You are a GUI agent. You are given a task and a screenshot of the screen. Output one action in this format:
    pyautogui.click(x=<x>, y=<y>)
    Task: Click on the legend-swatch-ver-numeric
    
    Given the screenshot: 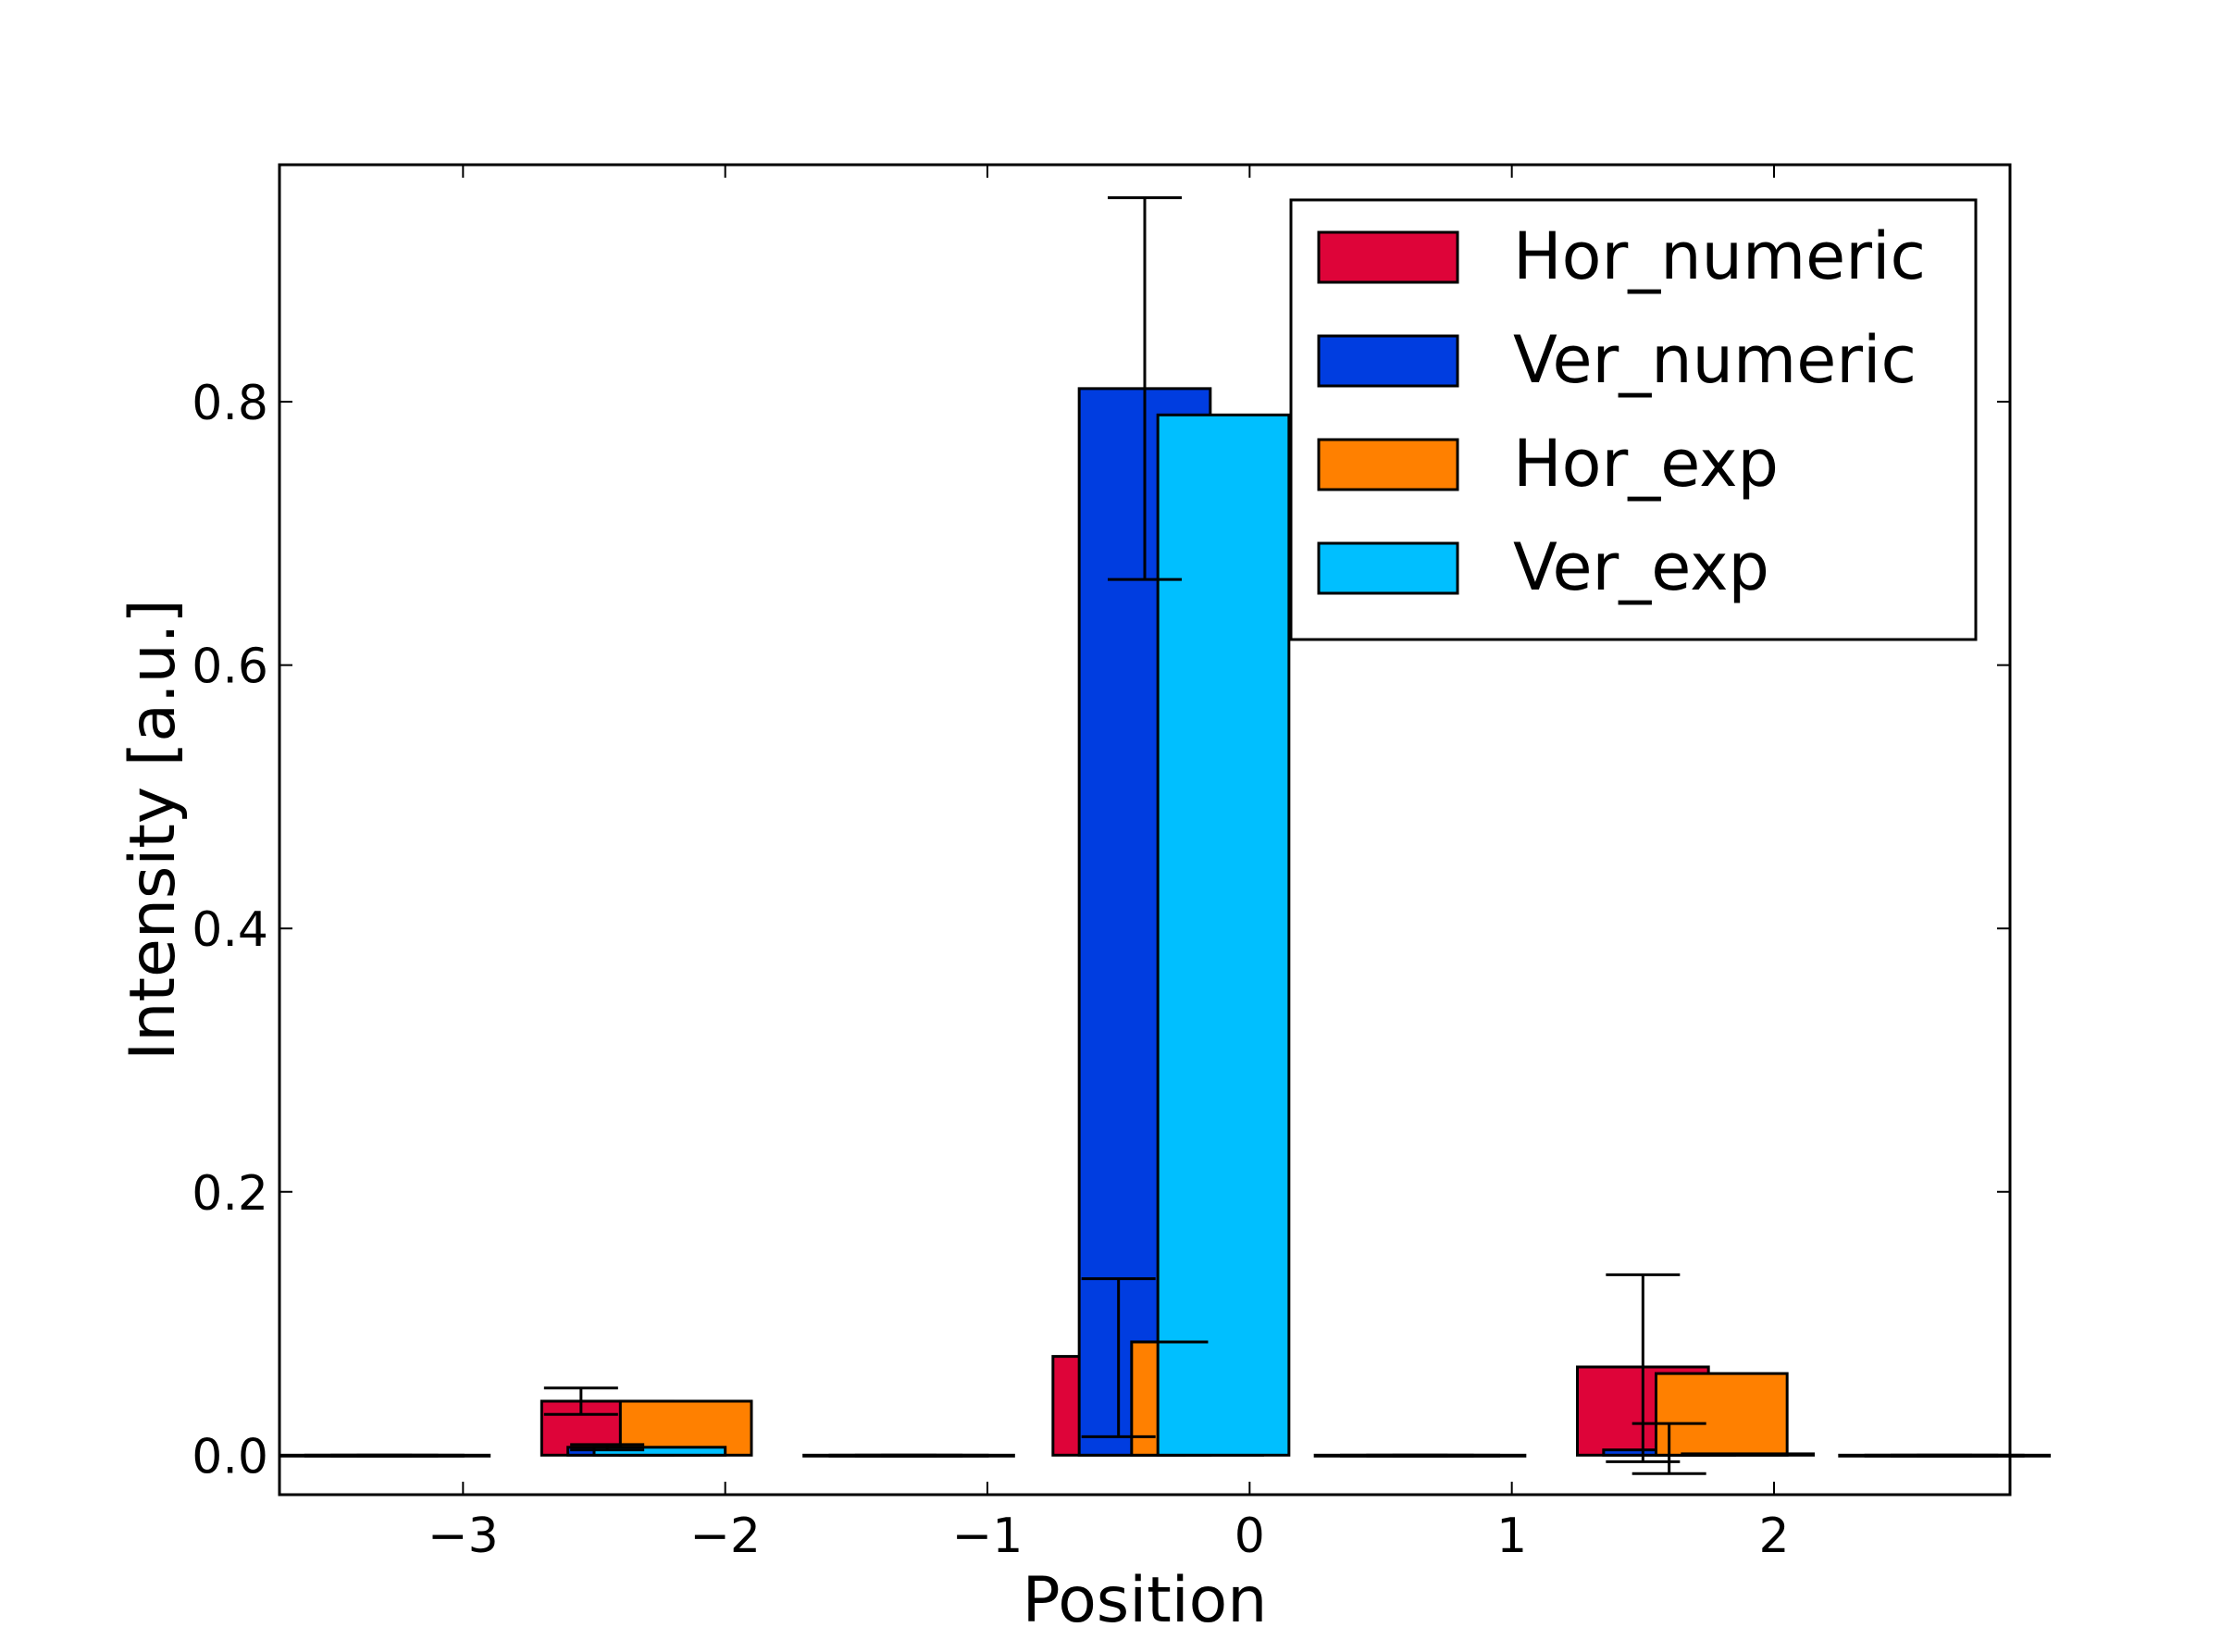 What is the action you would take?
    pyautogui.click(x=1388, y=361)
    